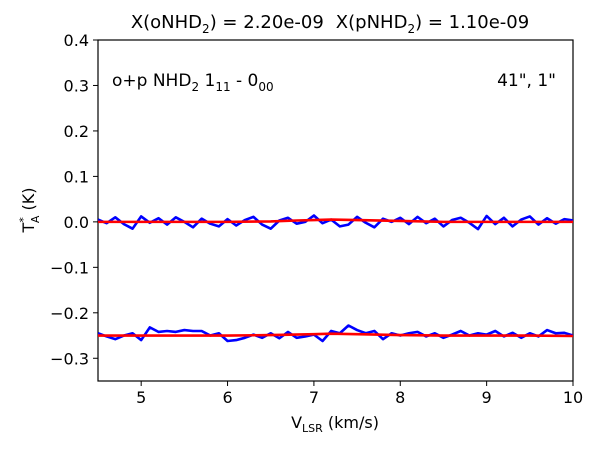 Image resolution: width=599 pixels, height=449 pixels. What do you see at coordinates (222, 87) in the screenshot?
I see `line-label-sub2: 11` at bounding box center [222, 87].